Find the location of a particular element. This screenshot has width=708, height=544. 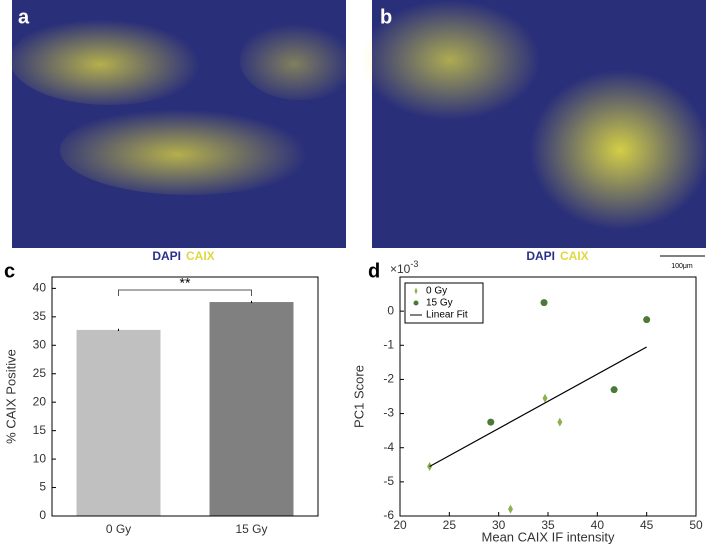

y-multiplier-power: -3 is located at coordinates (414, 264).